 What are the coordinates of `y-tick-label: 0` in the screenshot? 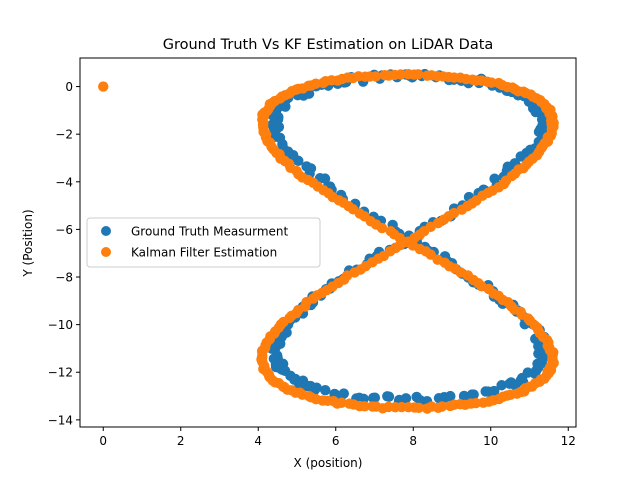 It's located at (69, 87).